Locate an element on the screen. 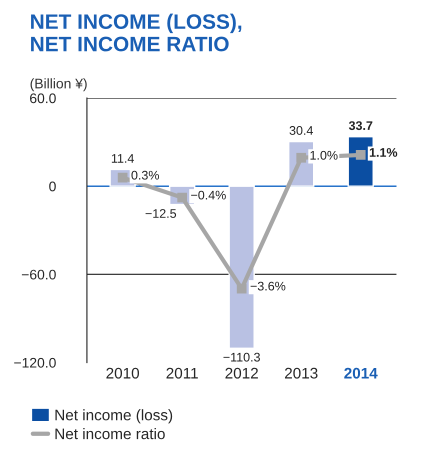 This screenshot has width=424, height=456. chart-title: NET INCOME (LOSS), NET INCOME RATIO is located at coordinates (136, 33).